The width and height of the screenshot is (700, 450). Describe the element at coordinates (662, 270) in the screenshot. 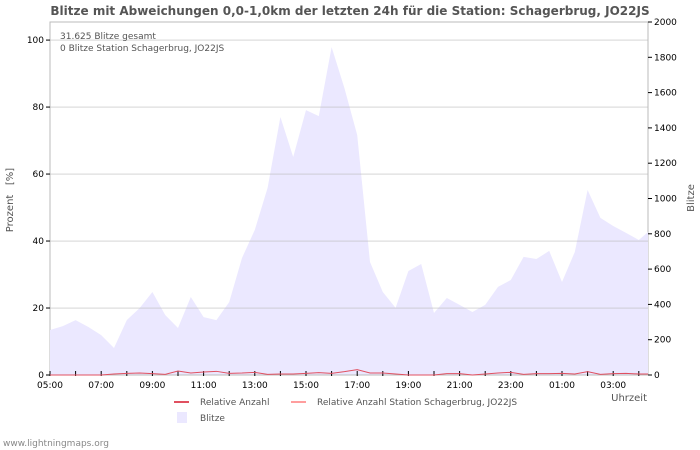

I see `right-tick-label: 600` at that location.